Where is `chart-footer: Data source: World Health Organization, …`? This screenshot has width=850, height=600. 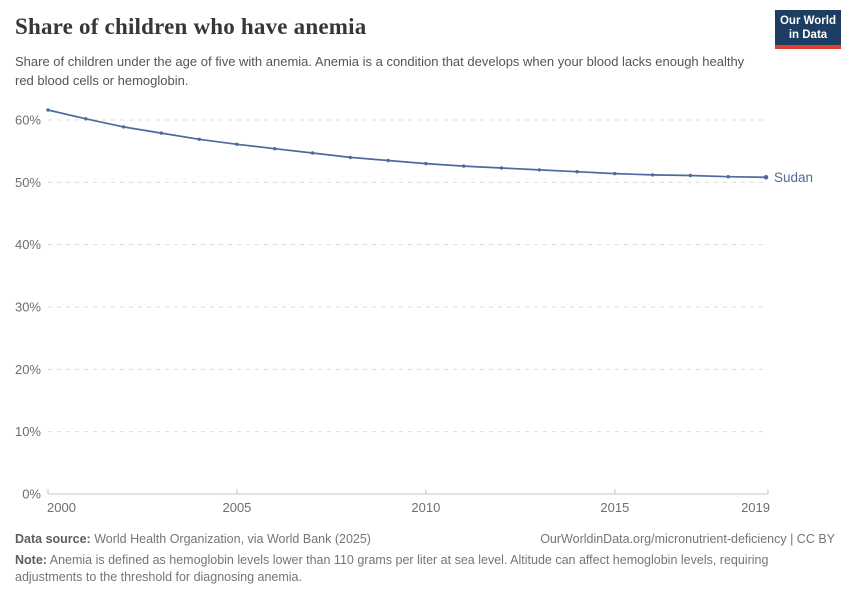 chart-footer: Data source: World Health Organization, … is located at coordinates (425, 558).